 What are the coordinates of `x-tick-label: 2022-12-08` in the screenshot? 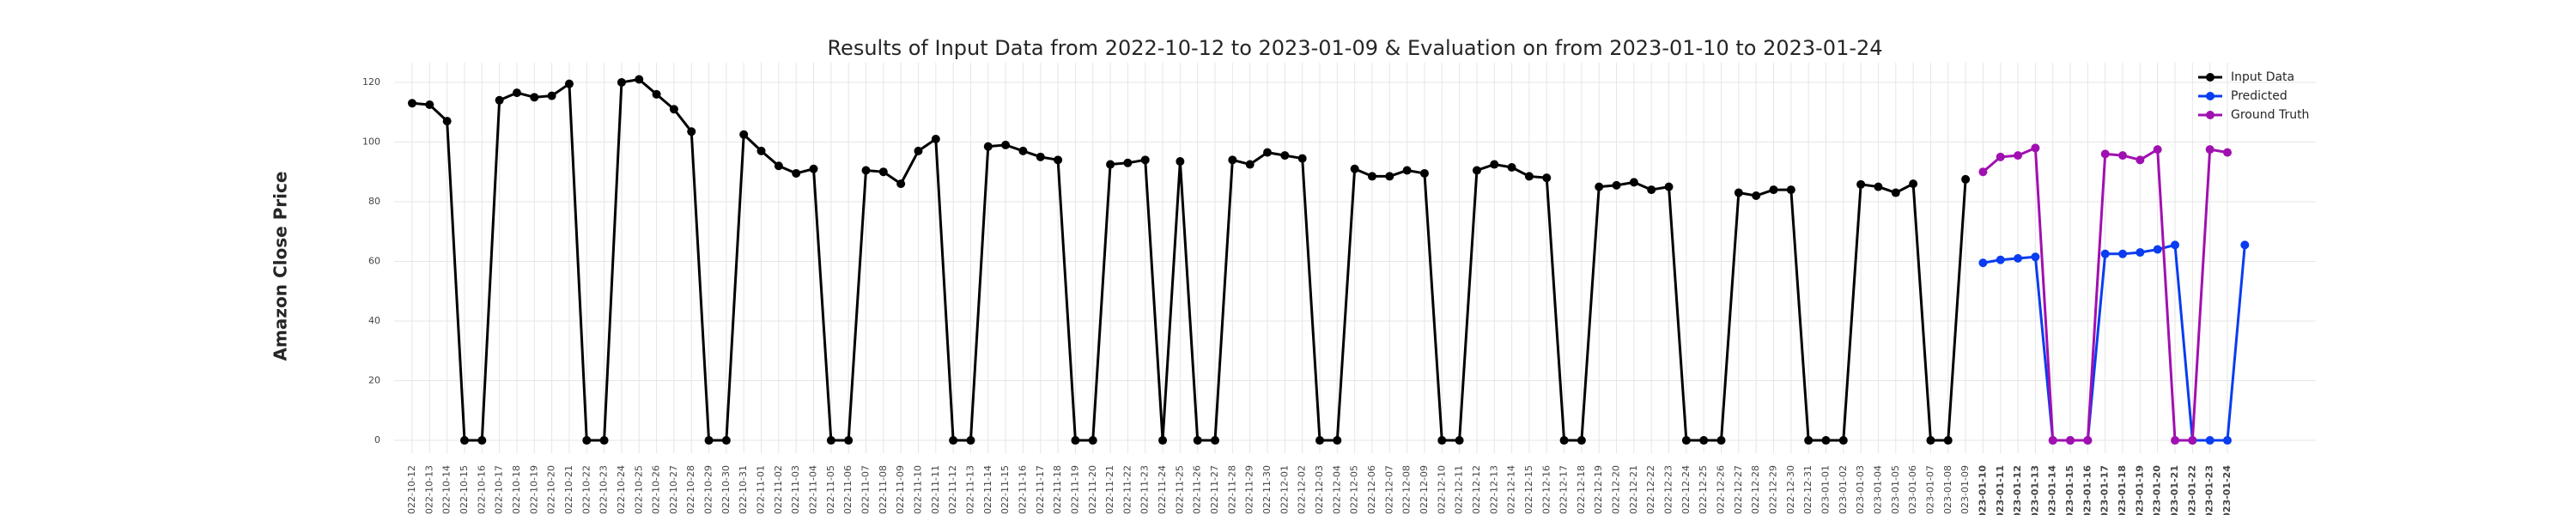 It's located at (1407, 490).